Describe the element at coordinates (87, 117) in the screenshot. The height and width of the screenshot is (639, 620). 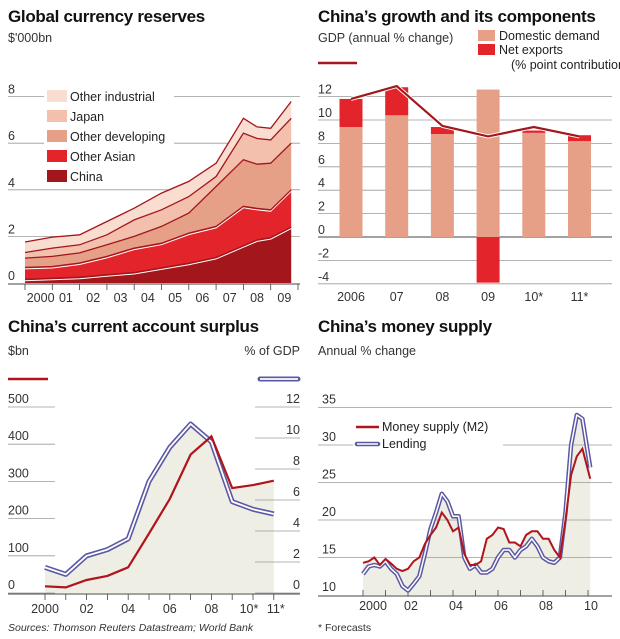
I see `legend-label: Japan` at that location.